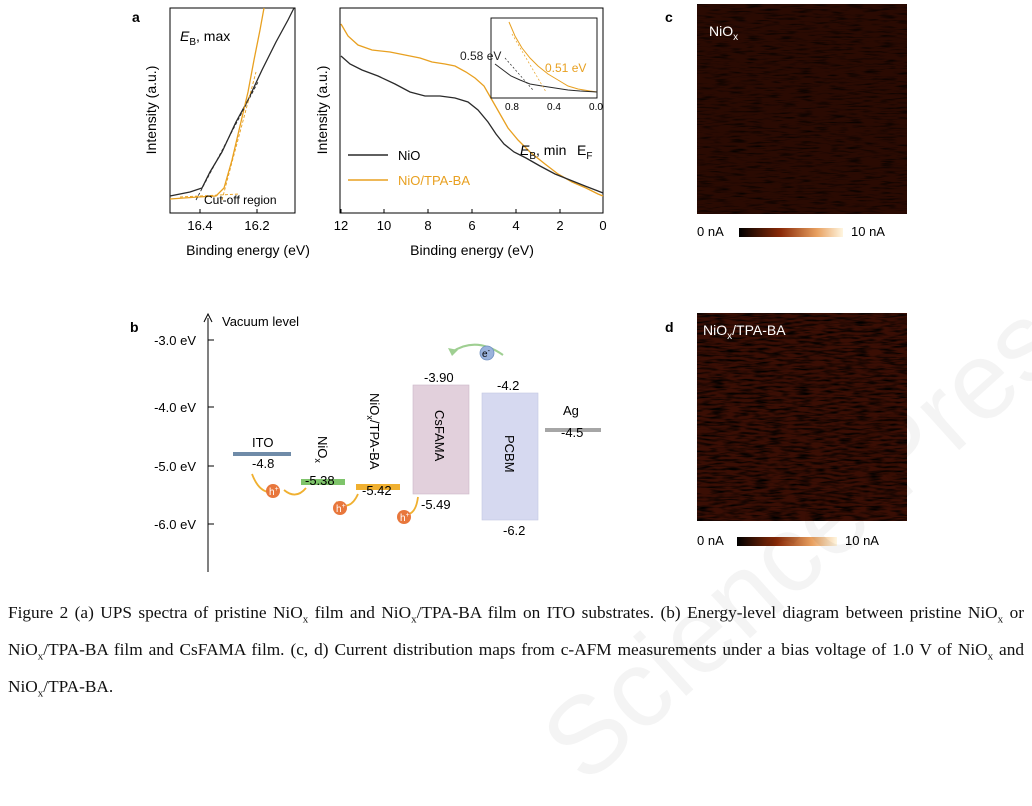 This screenshot has width=1032, height=806. Describe the element at coordinates (862, 540) in the screenshot. I see `afm-tpa-scale-max: 10 nA` at that location.